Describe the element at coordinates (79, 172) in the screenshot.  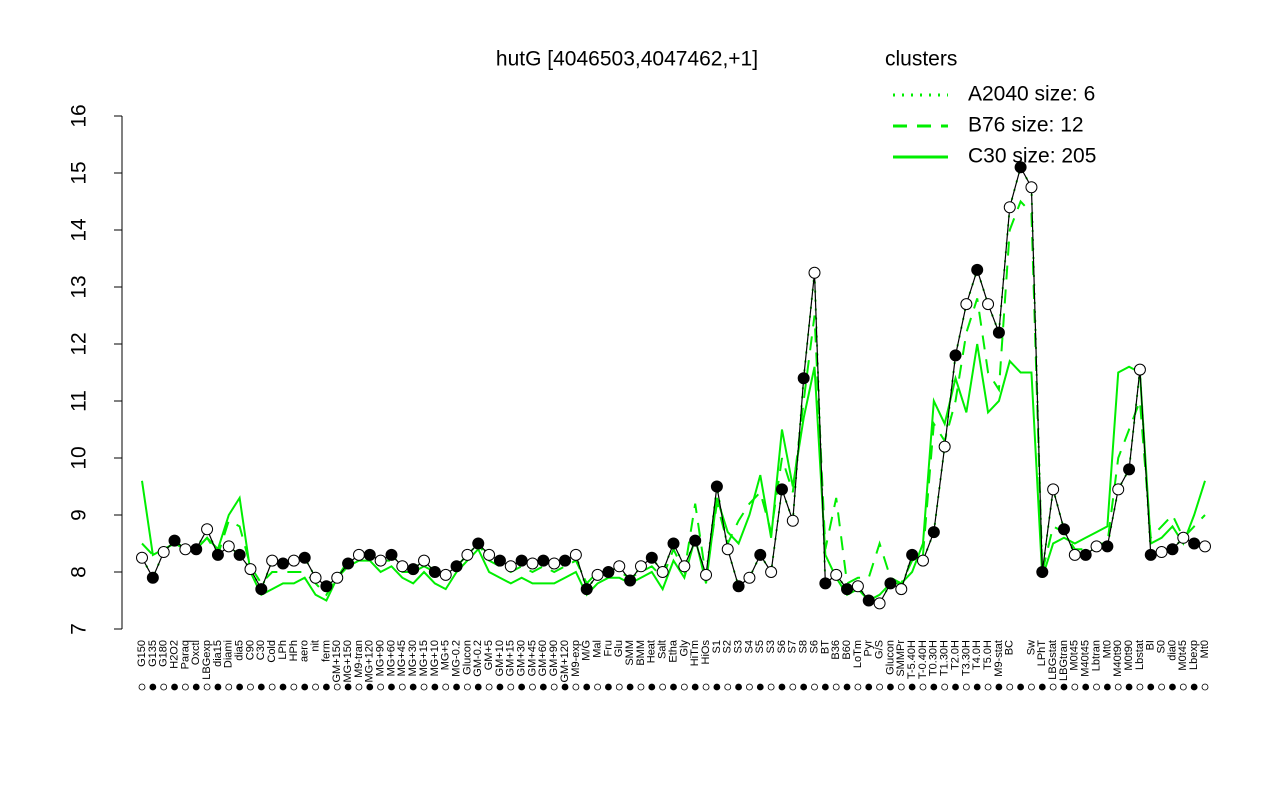
I see `y-tick-label: 15` at that location.